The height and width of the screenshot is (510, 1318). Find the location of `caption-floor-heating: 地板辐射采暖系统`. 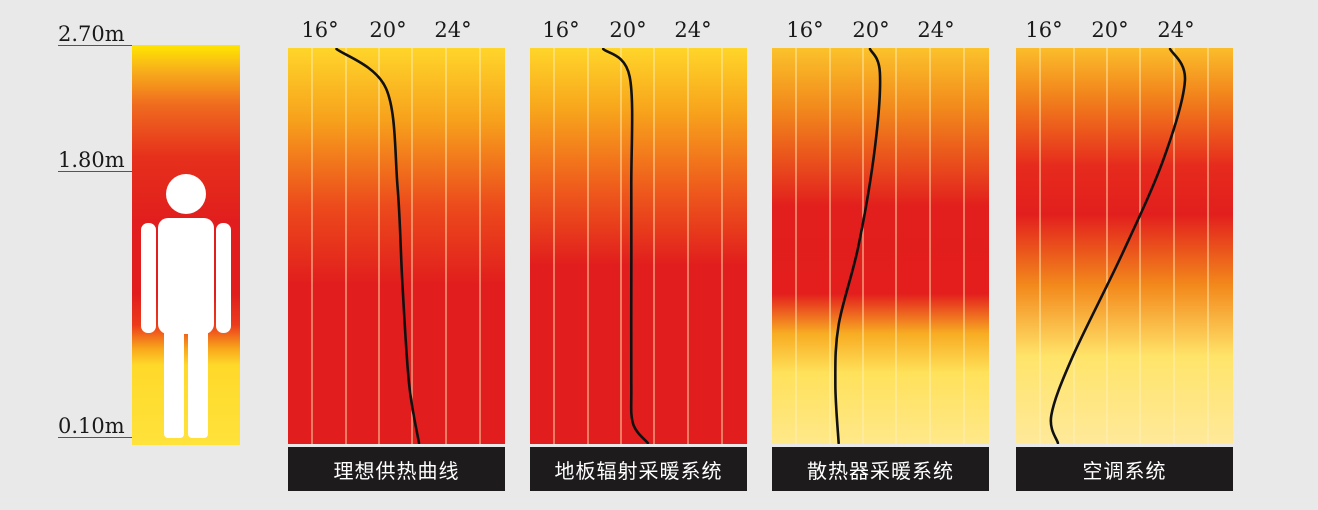

caption-floor-heating: 地板辐射采暖系统 is located at coordinates (638, 469).